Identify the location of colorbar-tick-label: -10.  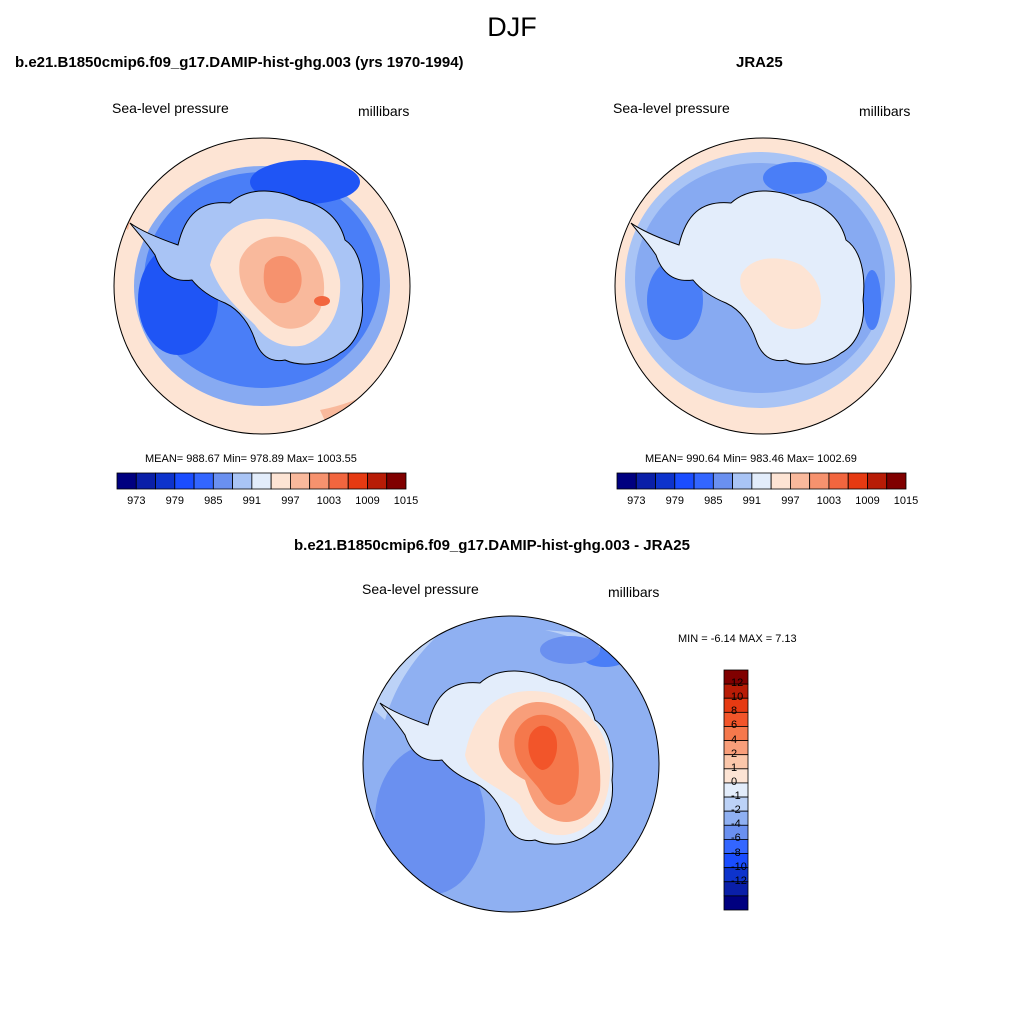
(739, 866).